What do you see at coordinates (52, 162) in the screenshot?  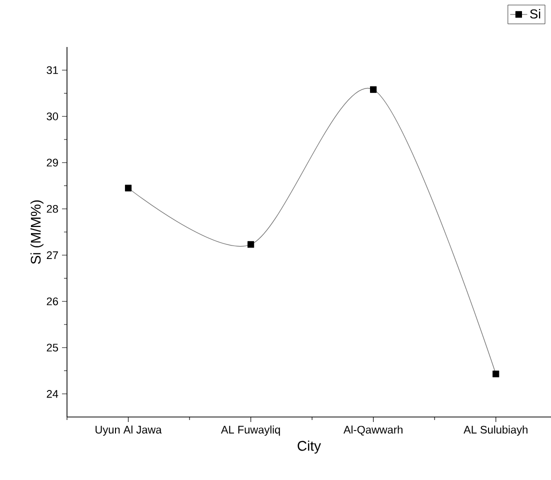 I see `y-tick-label: 29` at bounding box center [52, 162].